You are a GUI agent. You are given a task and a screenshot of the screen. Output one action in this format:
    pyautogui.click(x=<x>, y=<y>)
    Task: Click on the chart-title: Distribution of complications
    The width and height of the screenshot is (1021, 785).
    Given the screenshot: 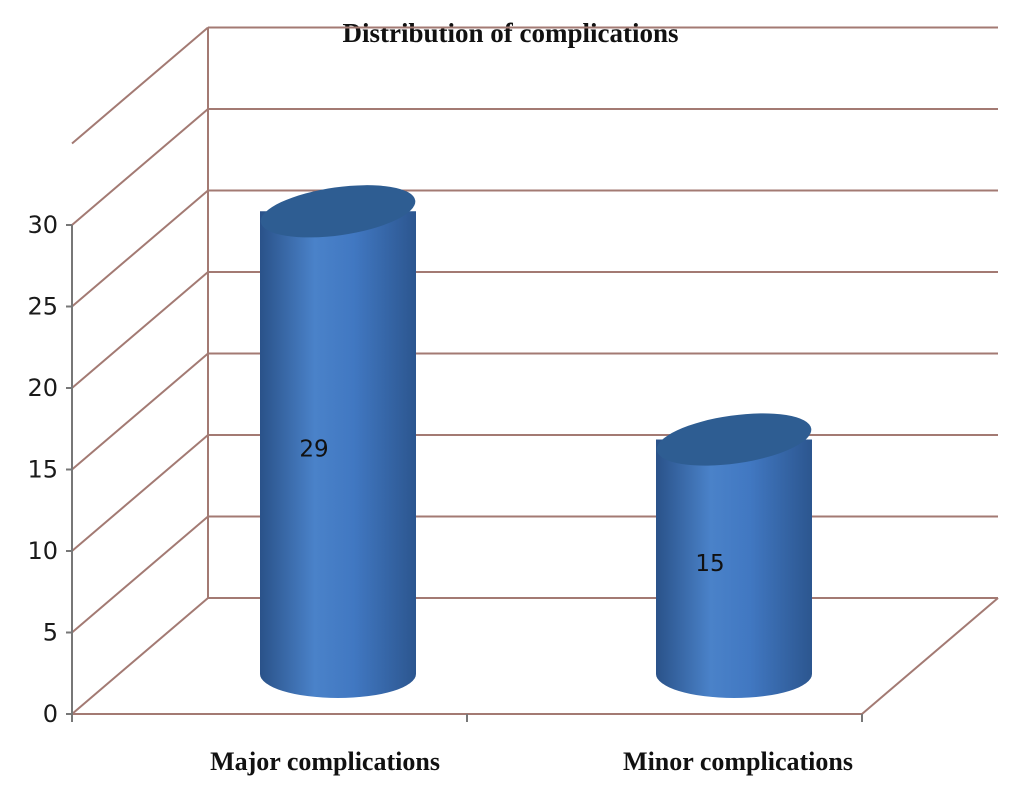 What is the action you would take?
    pyautogui.click(x=510, y=33)
    